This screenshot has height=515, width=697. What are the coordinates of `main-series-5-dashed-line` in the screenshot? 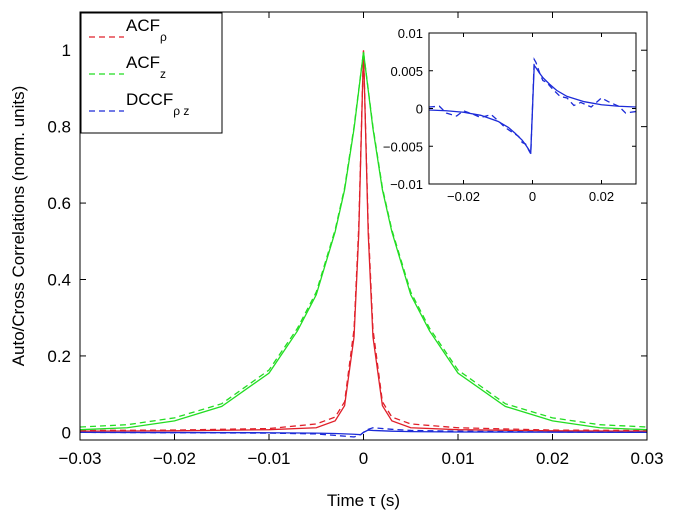 It's located at (363, 432).